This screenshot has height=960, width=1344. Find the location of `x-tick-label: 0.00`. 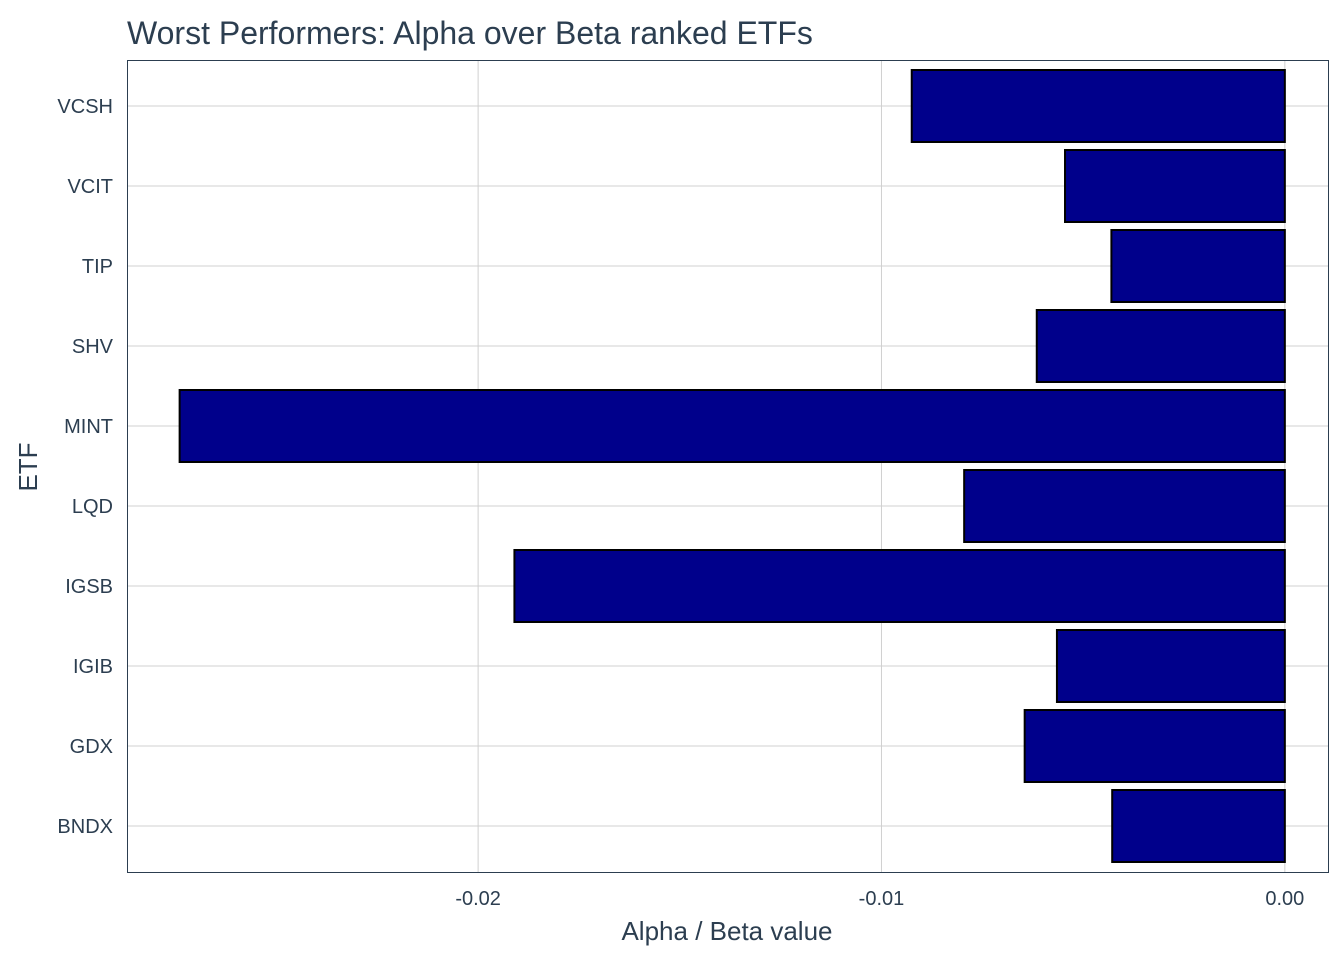

x-tick-label: 0.00 is located at coordinates (1284, 899).